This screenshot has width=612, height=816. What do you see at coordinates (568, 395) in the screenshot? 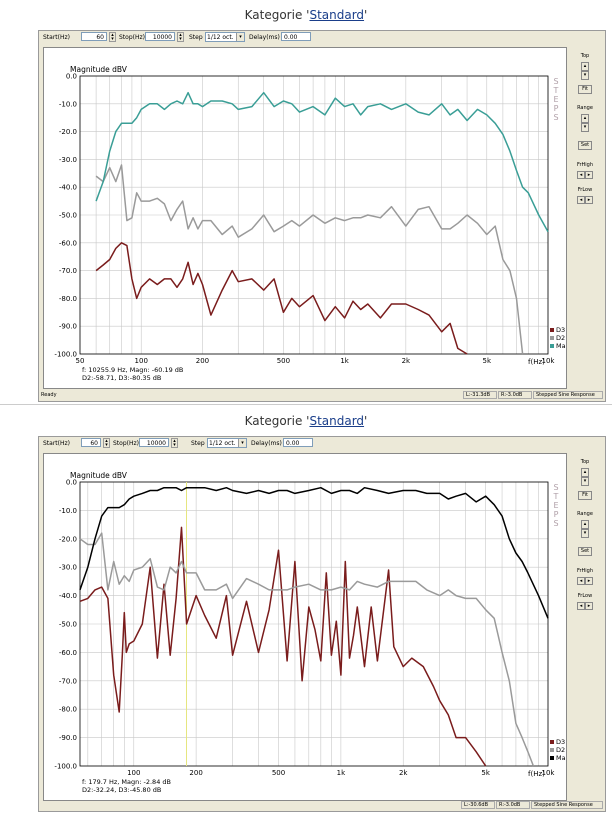
I see `status-mode: Stepped Sine Response` at bounding box center [568, 395].